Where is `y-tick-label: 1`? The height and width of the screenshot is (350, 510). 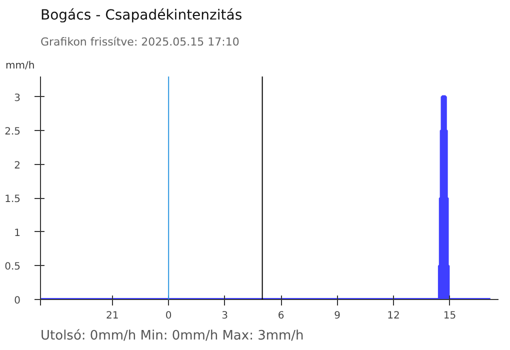
y-tick-label: 1 is located at coordinates (17, 233).